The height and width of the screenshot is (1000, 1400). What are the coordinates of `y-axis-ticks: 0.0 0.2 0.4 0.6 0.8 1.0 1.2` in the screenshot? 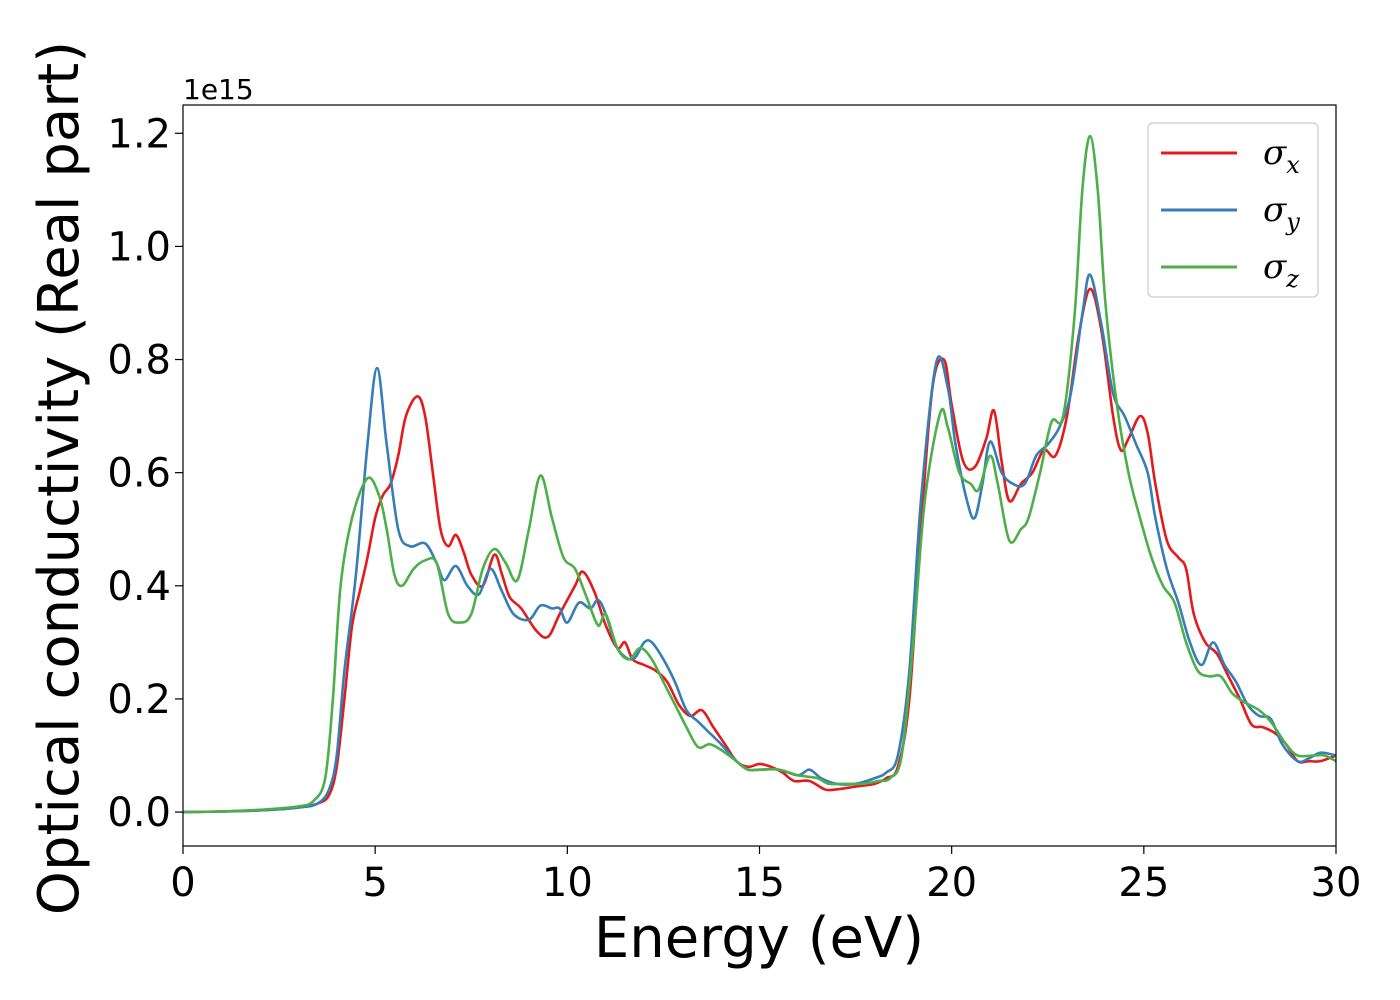 It's located at (145, 473).